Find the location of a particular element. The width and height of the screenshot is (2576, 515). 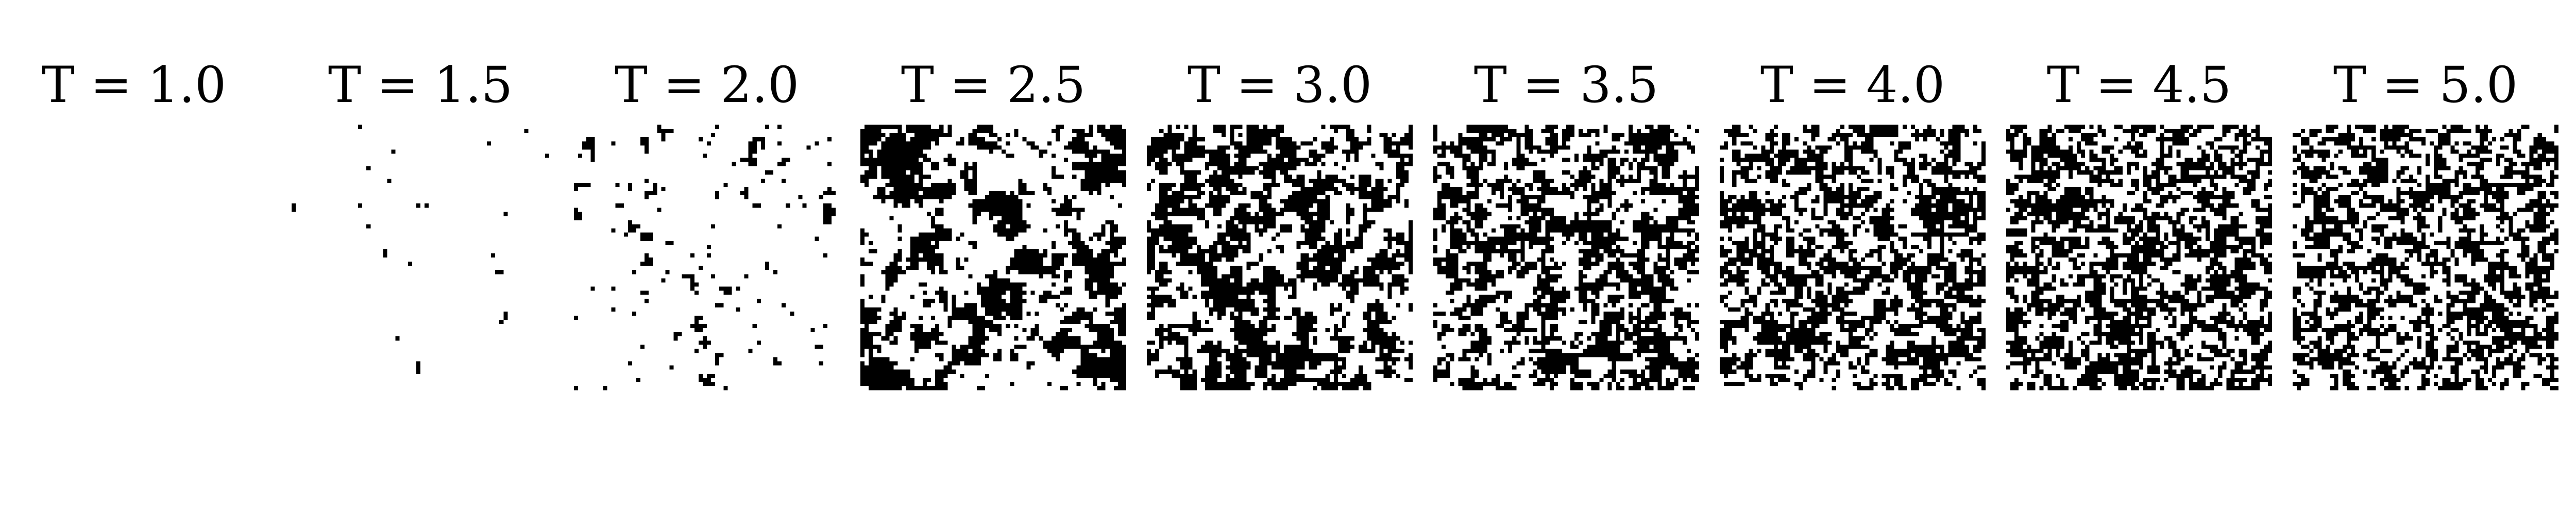

panel-title-t-1-0: T = 1.0 is located at coordinates (134, 85).